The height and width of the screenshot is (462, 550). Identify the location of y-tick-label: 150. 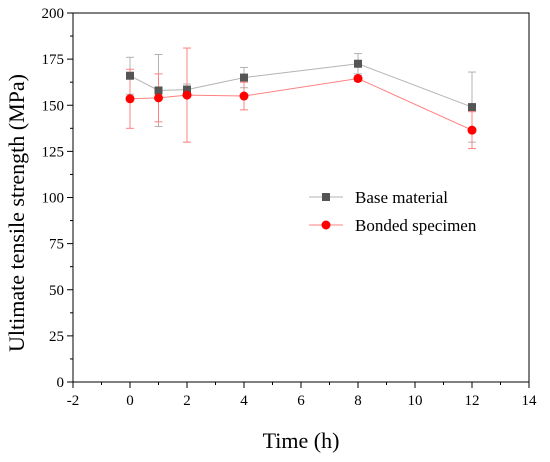
(53, 106).